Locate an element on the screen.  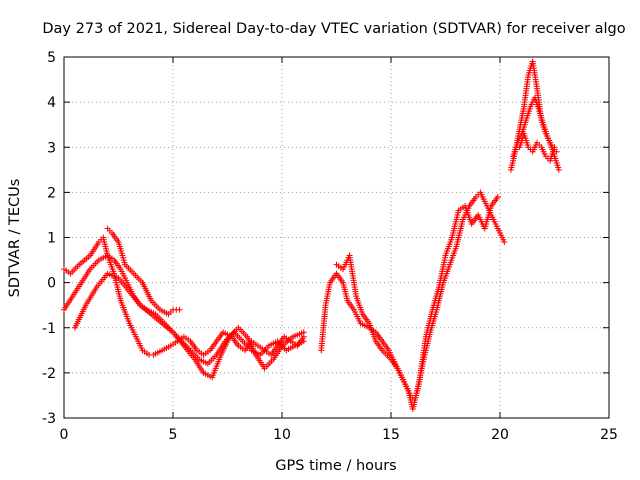
x-tick-label: 20 is located at coordinates (500, 435).